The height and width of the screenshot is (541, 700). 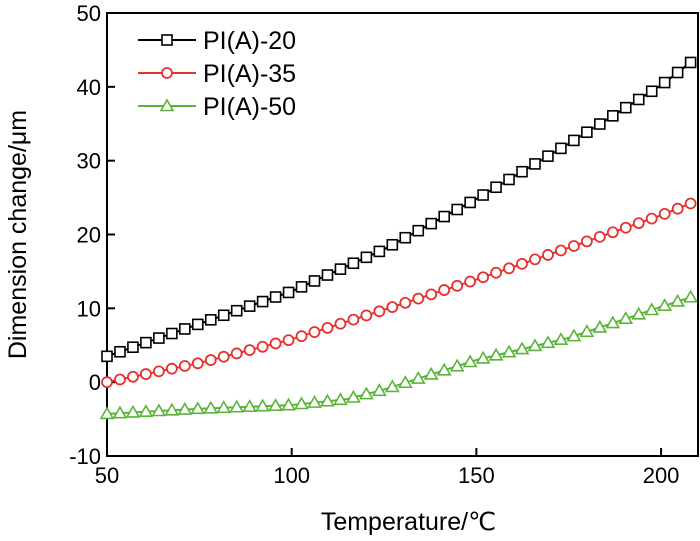 What do you see at coordinates (89, 87) in the screenshot?
I see `y-tick-label: 40` at bounding box center [89, 87].